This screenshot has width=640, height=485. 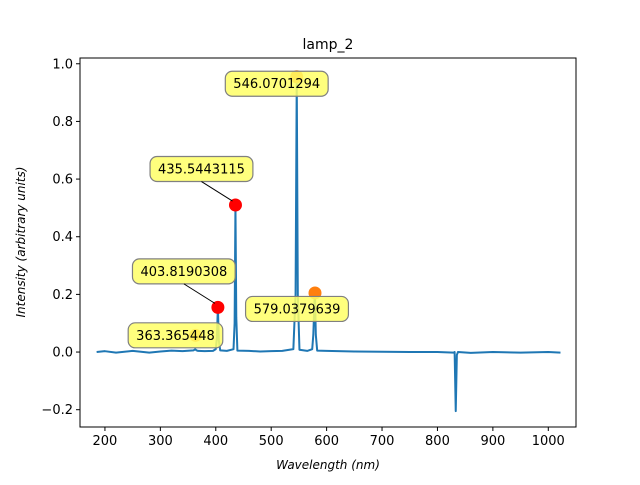 What do you see at coordinates (201, 170) in the screenshot?
I see `peak-annotation-label: 435.5443115` at bounding box center [201, 170].